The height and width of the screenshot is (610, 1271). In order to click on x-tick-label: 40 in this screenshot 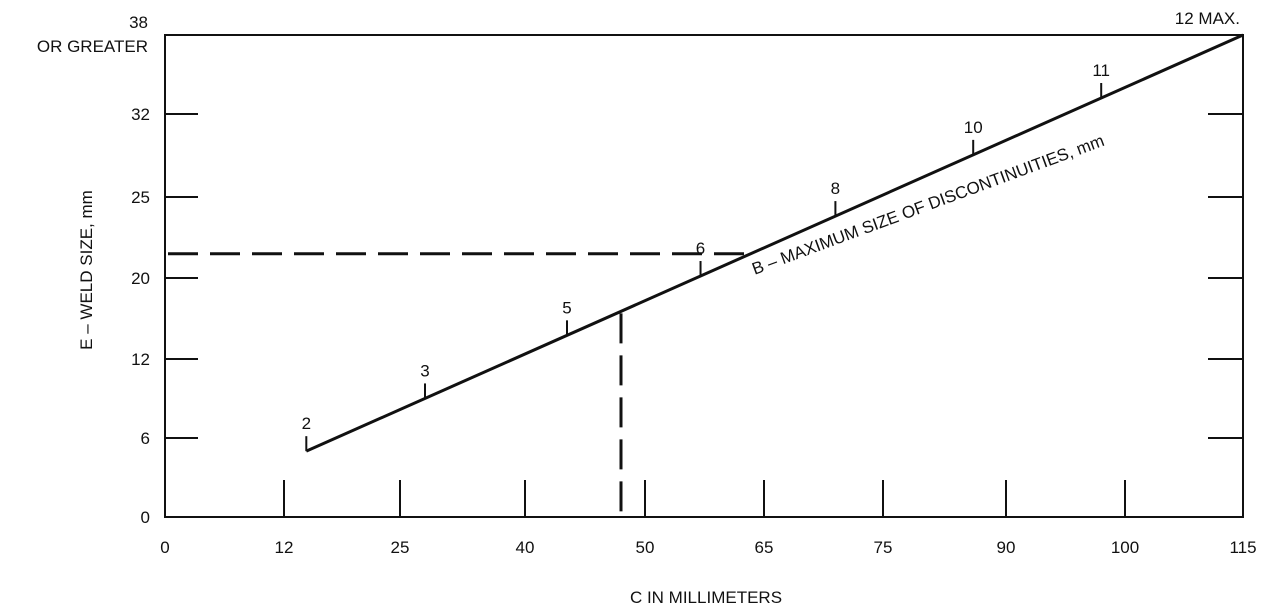, I will do `click(525, 547)`.